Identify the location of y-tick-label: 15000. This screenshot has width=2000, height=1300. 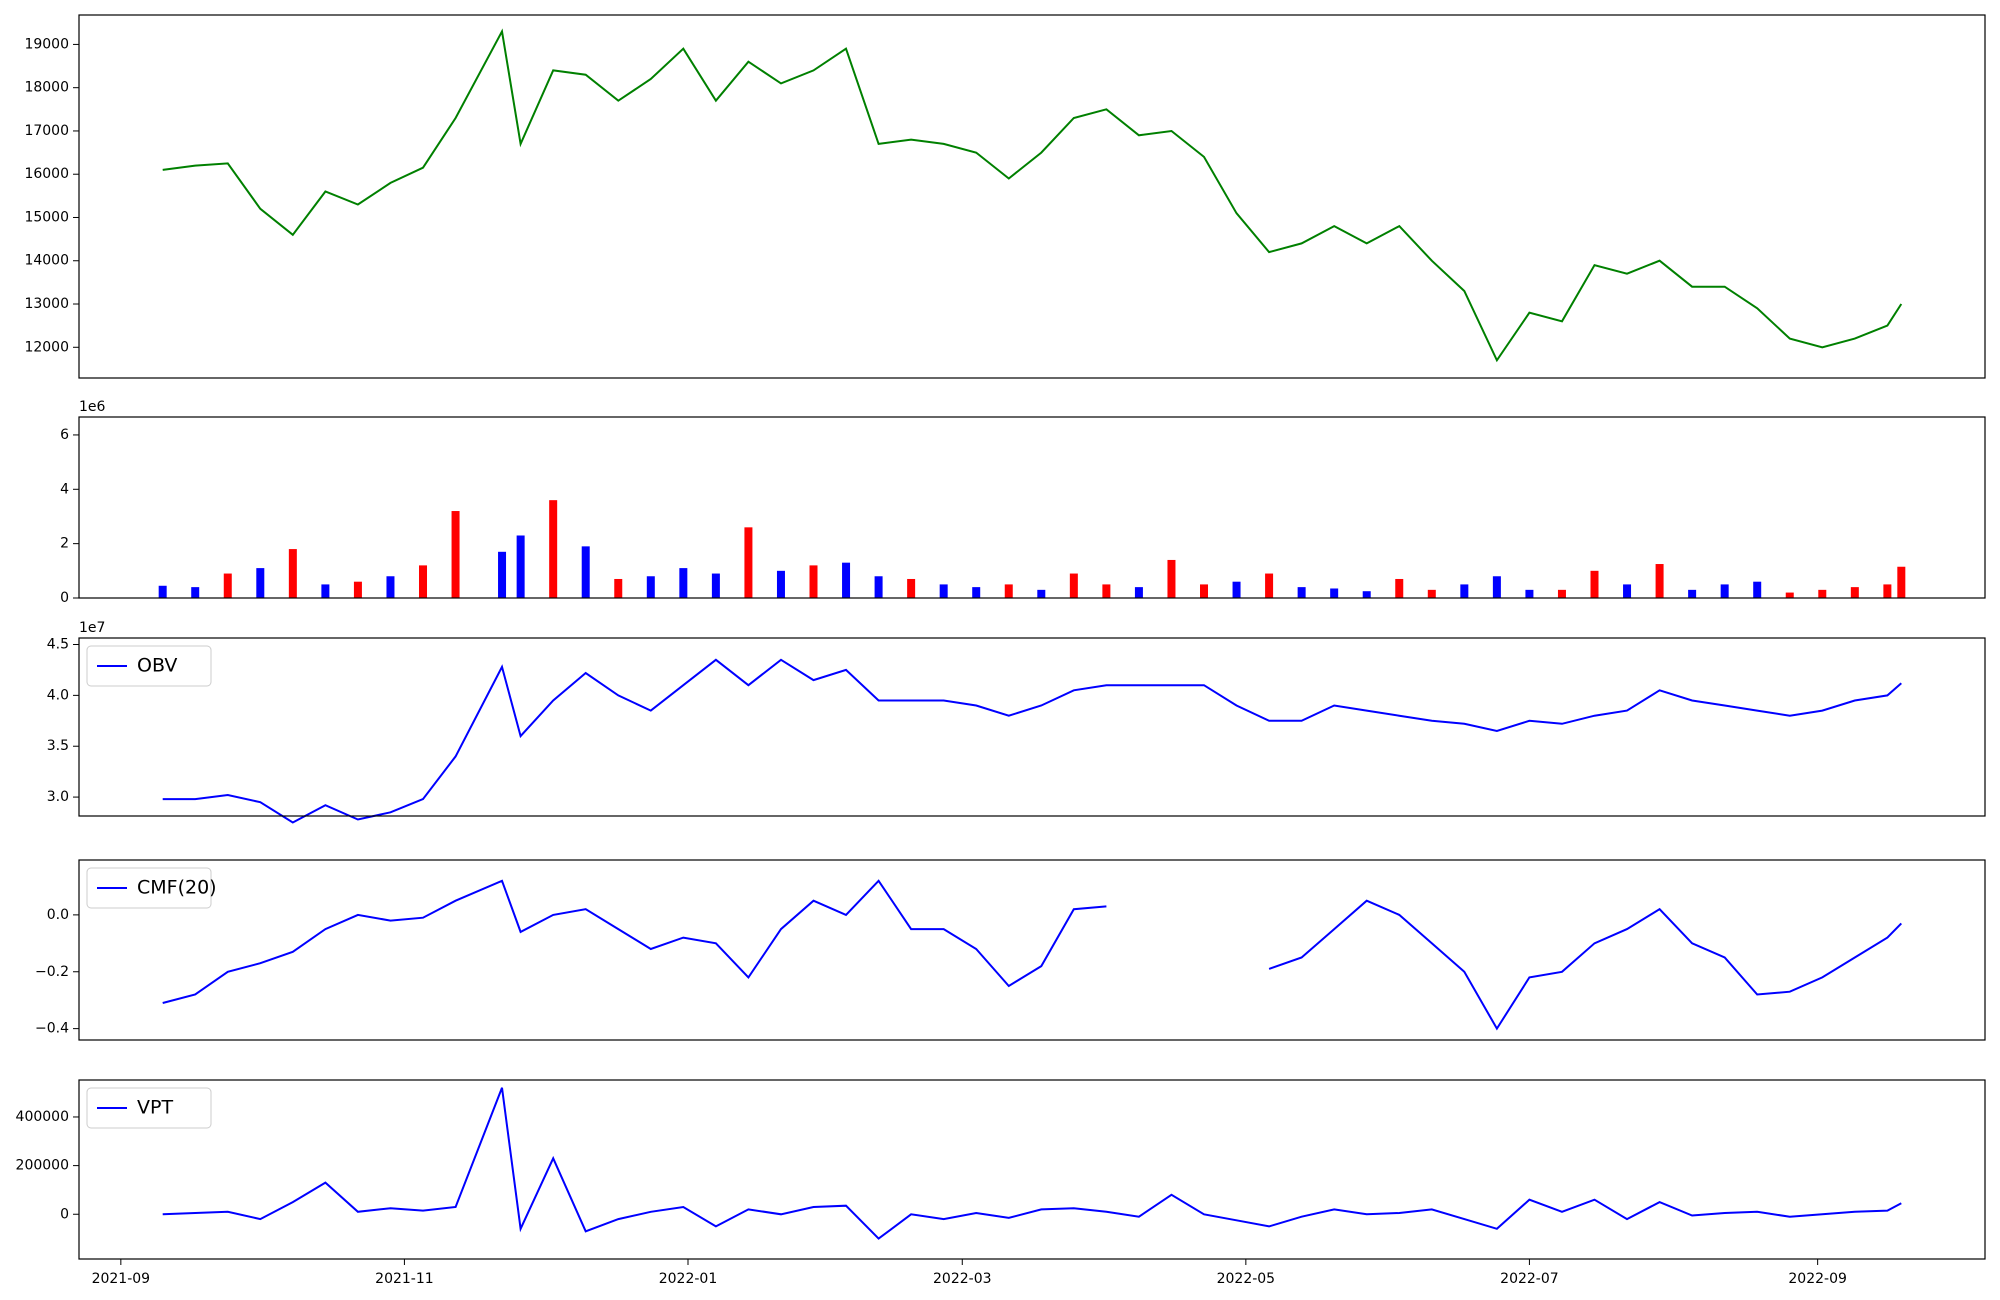
(46, 217).